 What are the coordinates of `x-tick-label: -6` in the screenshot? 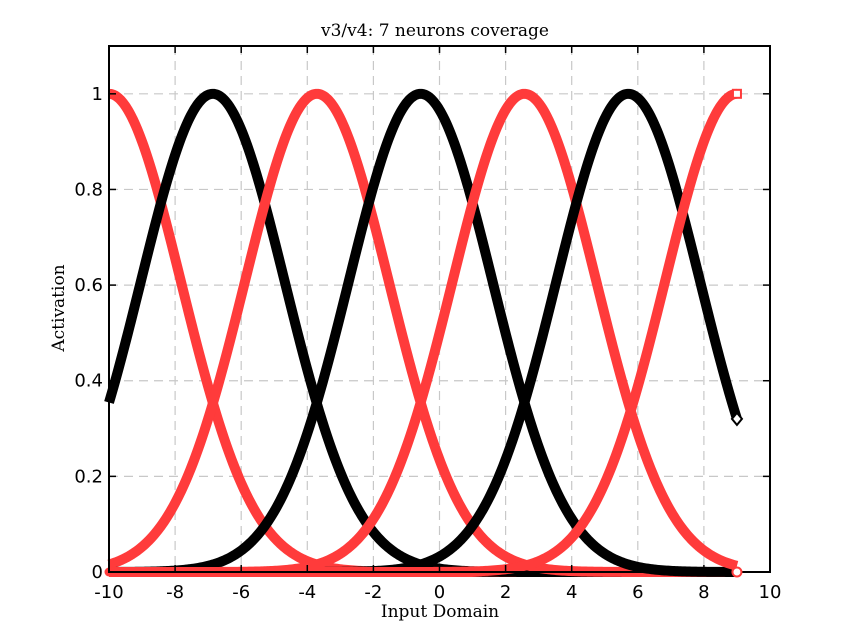 It's located at (241, 592).